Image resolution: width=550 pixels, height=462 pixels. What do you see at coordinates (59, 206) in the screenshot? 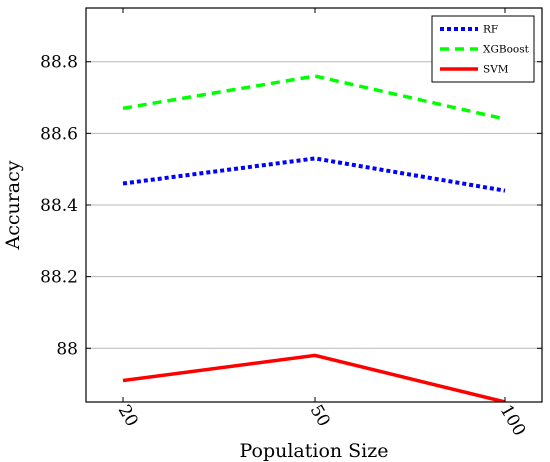
I see `y-tick-label: 88.4` at bounding box center [59, 206].